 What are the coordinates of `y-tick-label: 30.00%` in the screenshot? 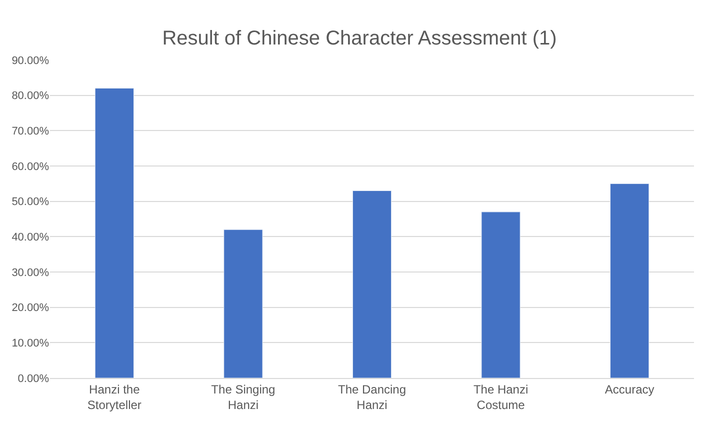 It's located at (31, 272).